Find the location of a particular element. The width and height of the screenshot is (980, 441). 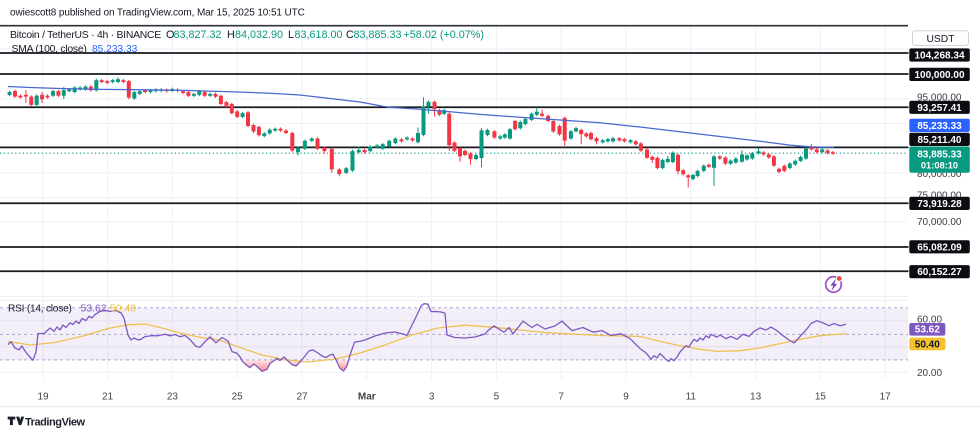

svg-text: 01:08:10 is located at coordinates (939, 166).